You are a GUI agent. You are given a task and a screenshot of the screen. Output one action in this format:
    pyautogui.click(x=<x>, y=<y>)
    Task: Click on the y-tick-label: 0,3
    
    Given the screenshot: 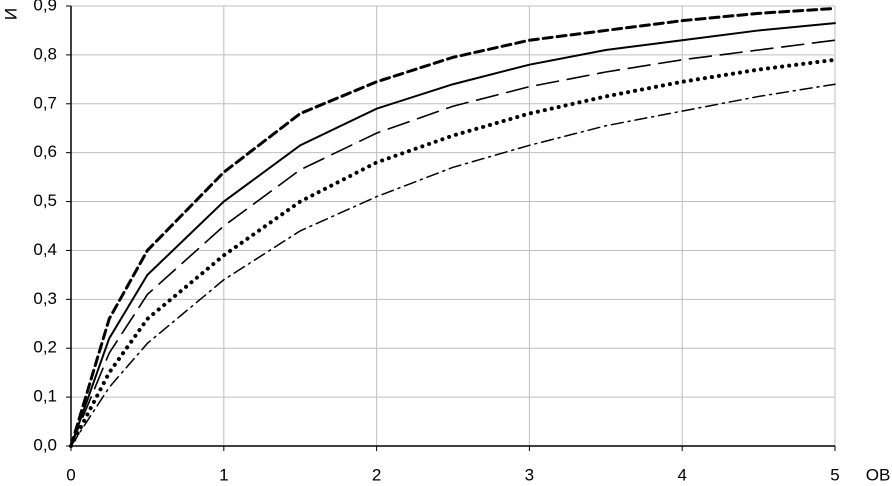 What is the action you would take?
    pyautogui.click(x=45, y=298)
    